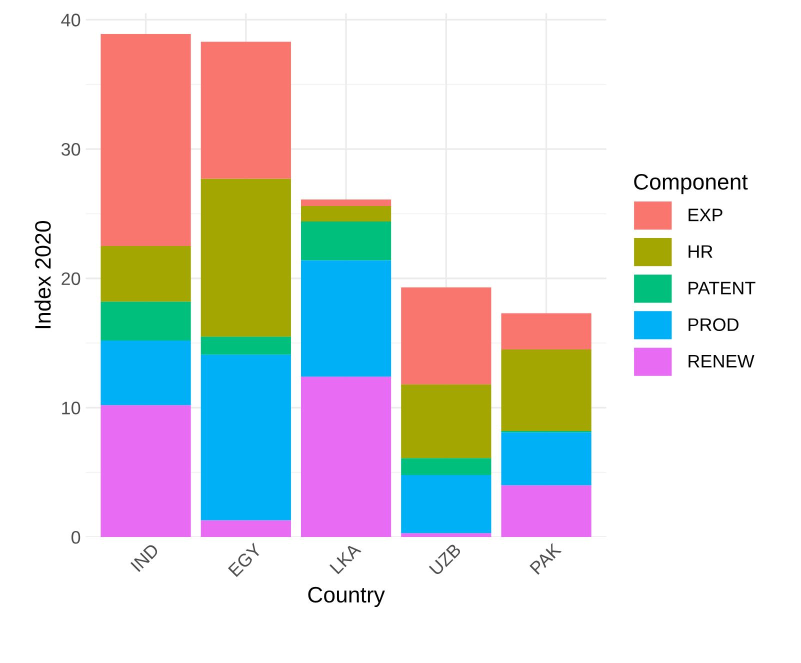 The width and height of the screenshot is (801, 663). Describe the element at coordinates (700, 251) in the screenshot. I see `legend-label: HR` at that location.